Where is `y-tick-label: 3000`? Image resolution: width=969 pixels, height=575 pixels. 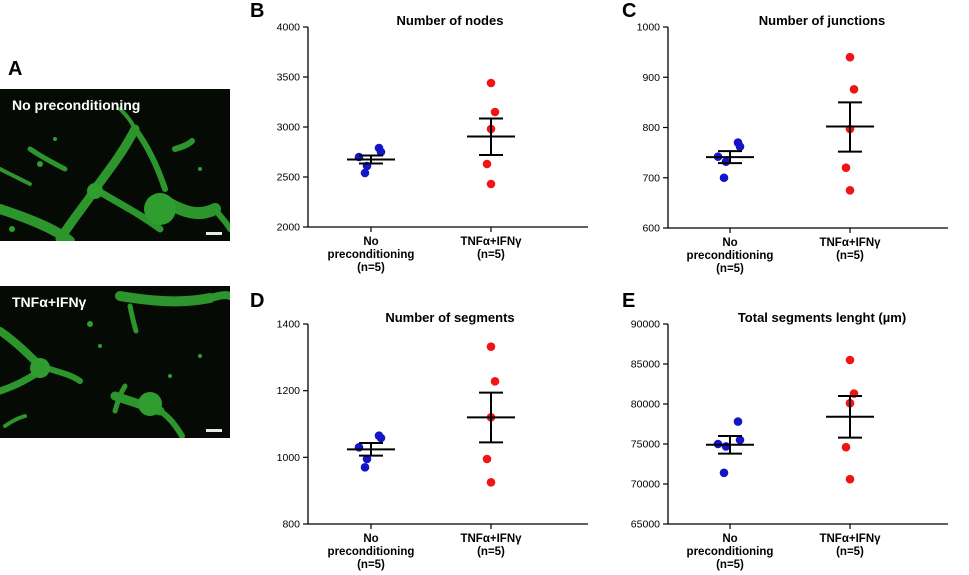 y-tick-label: 3000 is located at coordinates (289, 128).